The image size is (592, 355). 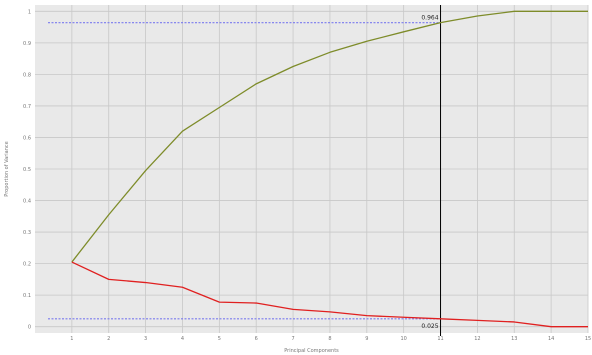 What do you see at coordinates (514, 339) in the screenshot?
I see `x-tick-label: 13` at bounding box center [514, 339].